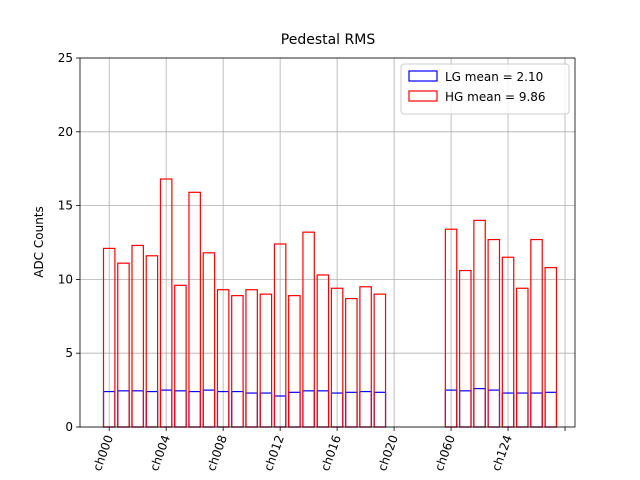 The image size is (640, 480). Describe the element at coordinates (331, 453) in the screenshot. I see `x-tick-label: ch016` at that location.